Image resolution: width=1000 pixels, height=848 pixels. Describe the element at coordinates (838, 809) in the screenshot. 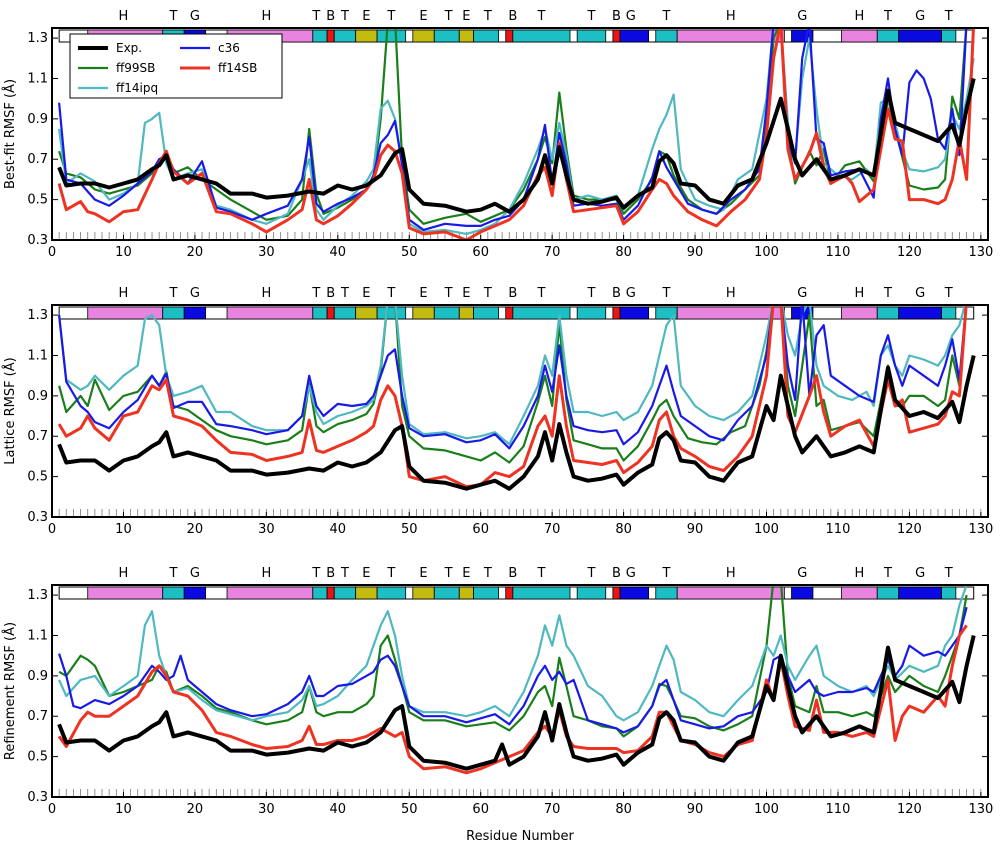

I see `x-tick-label: 110` at that location.